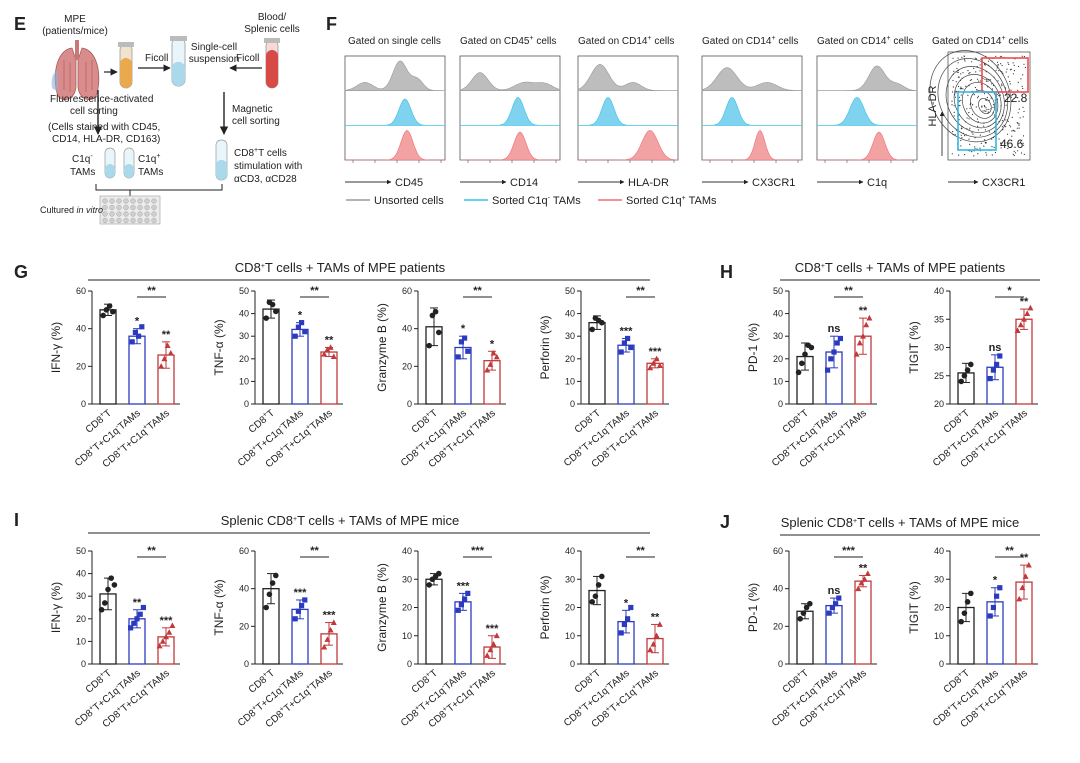 This screenshot has width=1080, height=763. What do you see at coordinates (268, 166) in the screenshot?
I see `stim-line2: stimulation with` at bounding box center [268, 166].